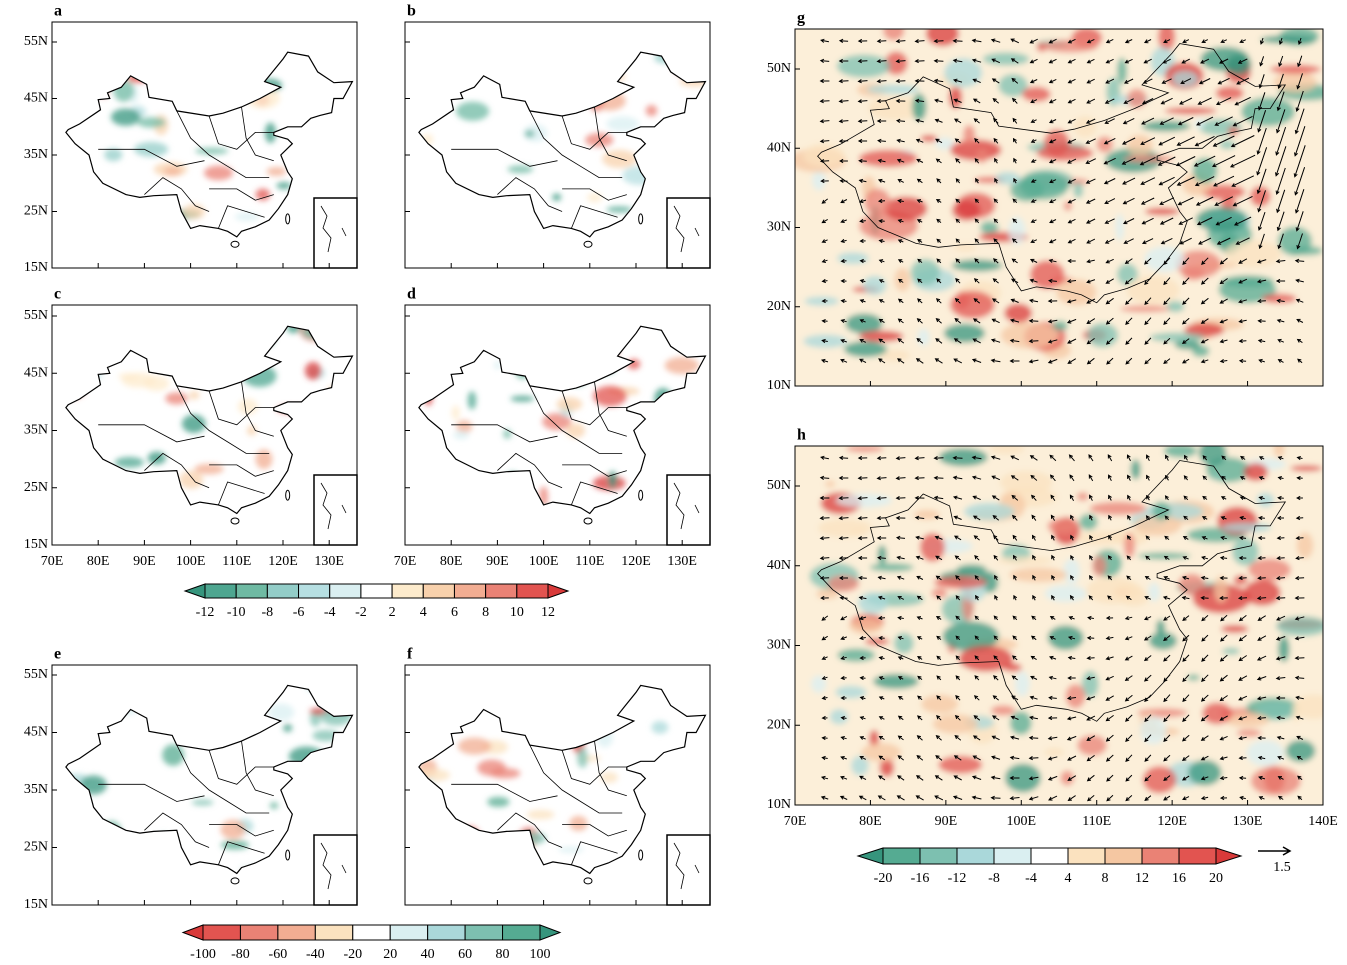  Describe the element at coordinates (1282, 867) in the screenshot. I see `reference-label: 1.5` at that location.